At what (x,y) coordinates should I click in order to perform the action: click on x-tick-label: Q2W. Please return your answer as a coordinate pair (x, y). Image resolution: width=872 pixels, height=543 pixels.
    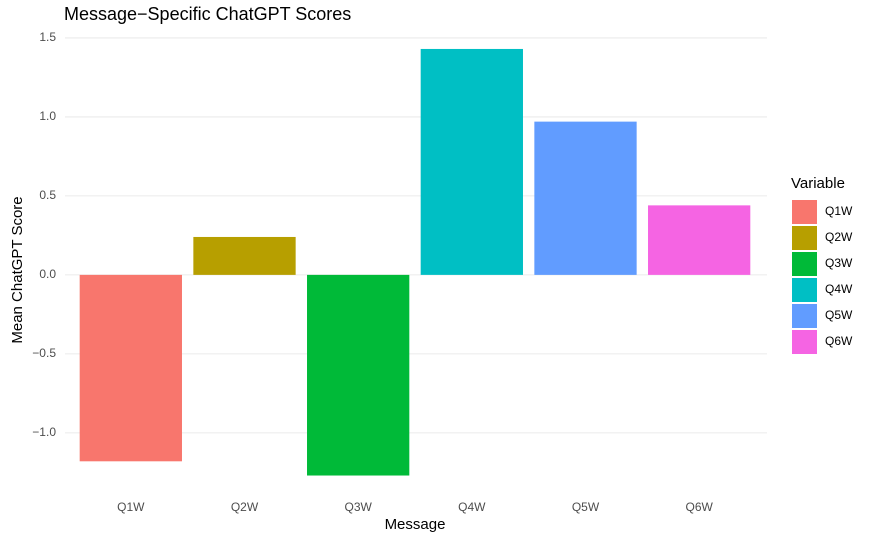
    Looking at the image, I should click on (245, 507).